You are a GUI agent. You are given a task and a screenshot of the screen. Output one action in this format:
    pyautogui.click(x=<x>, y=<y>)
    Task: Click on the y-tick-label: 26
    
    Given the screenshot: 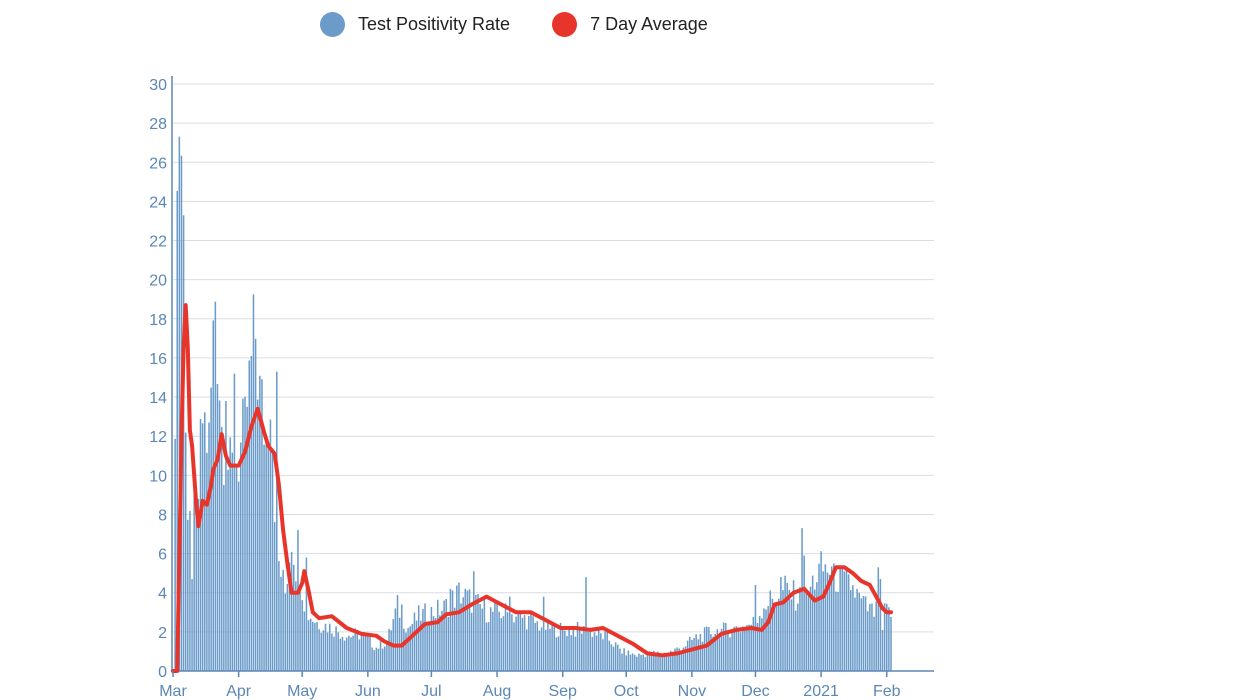 What is the action you would take?
    pyautogui.click(x=158, y=163)
    